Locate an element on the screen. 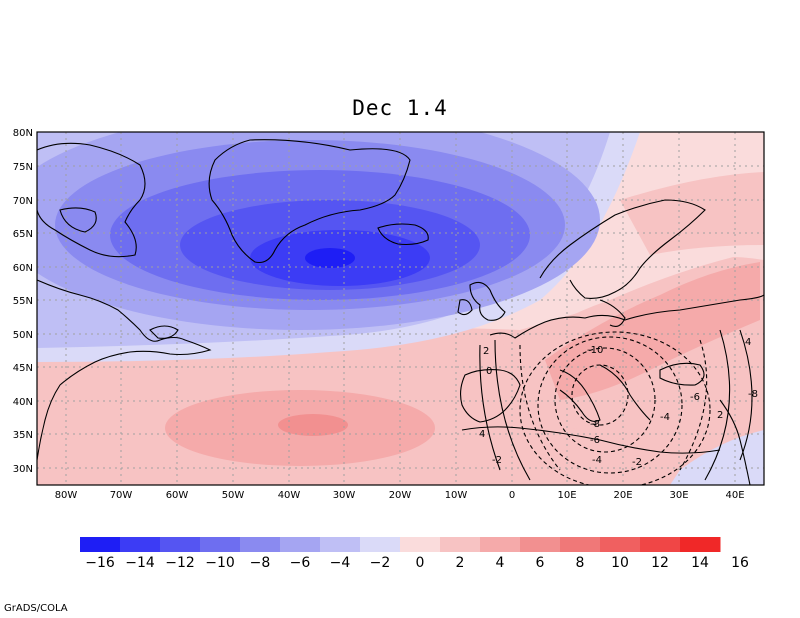 The image size is (800, 618). colorbar-label: 14 is located at coordinates (700, 563).